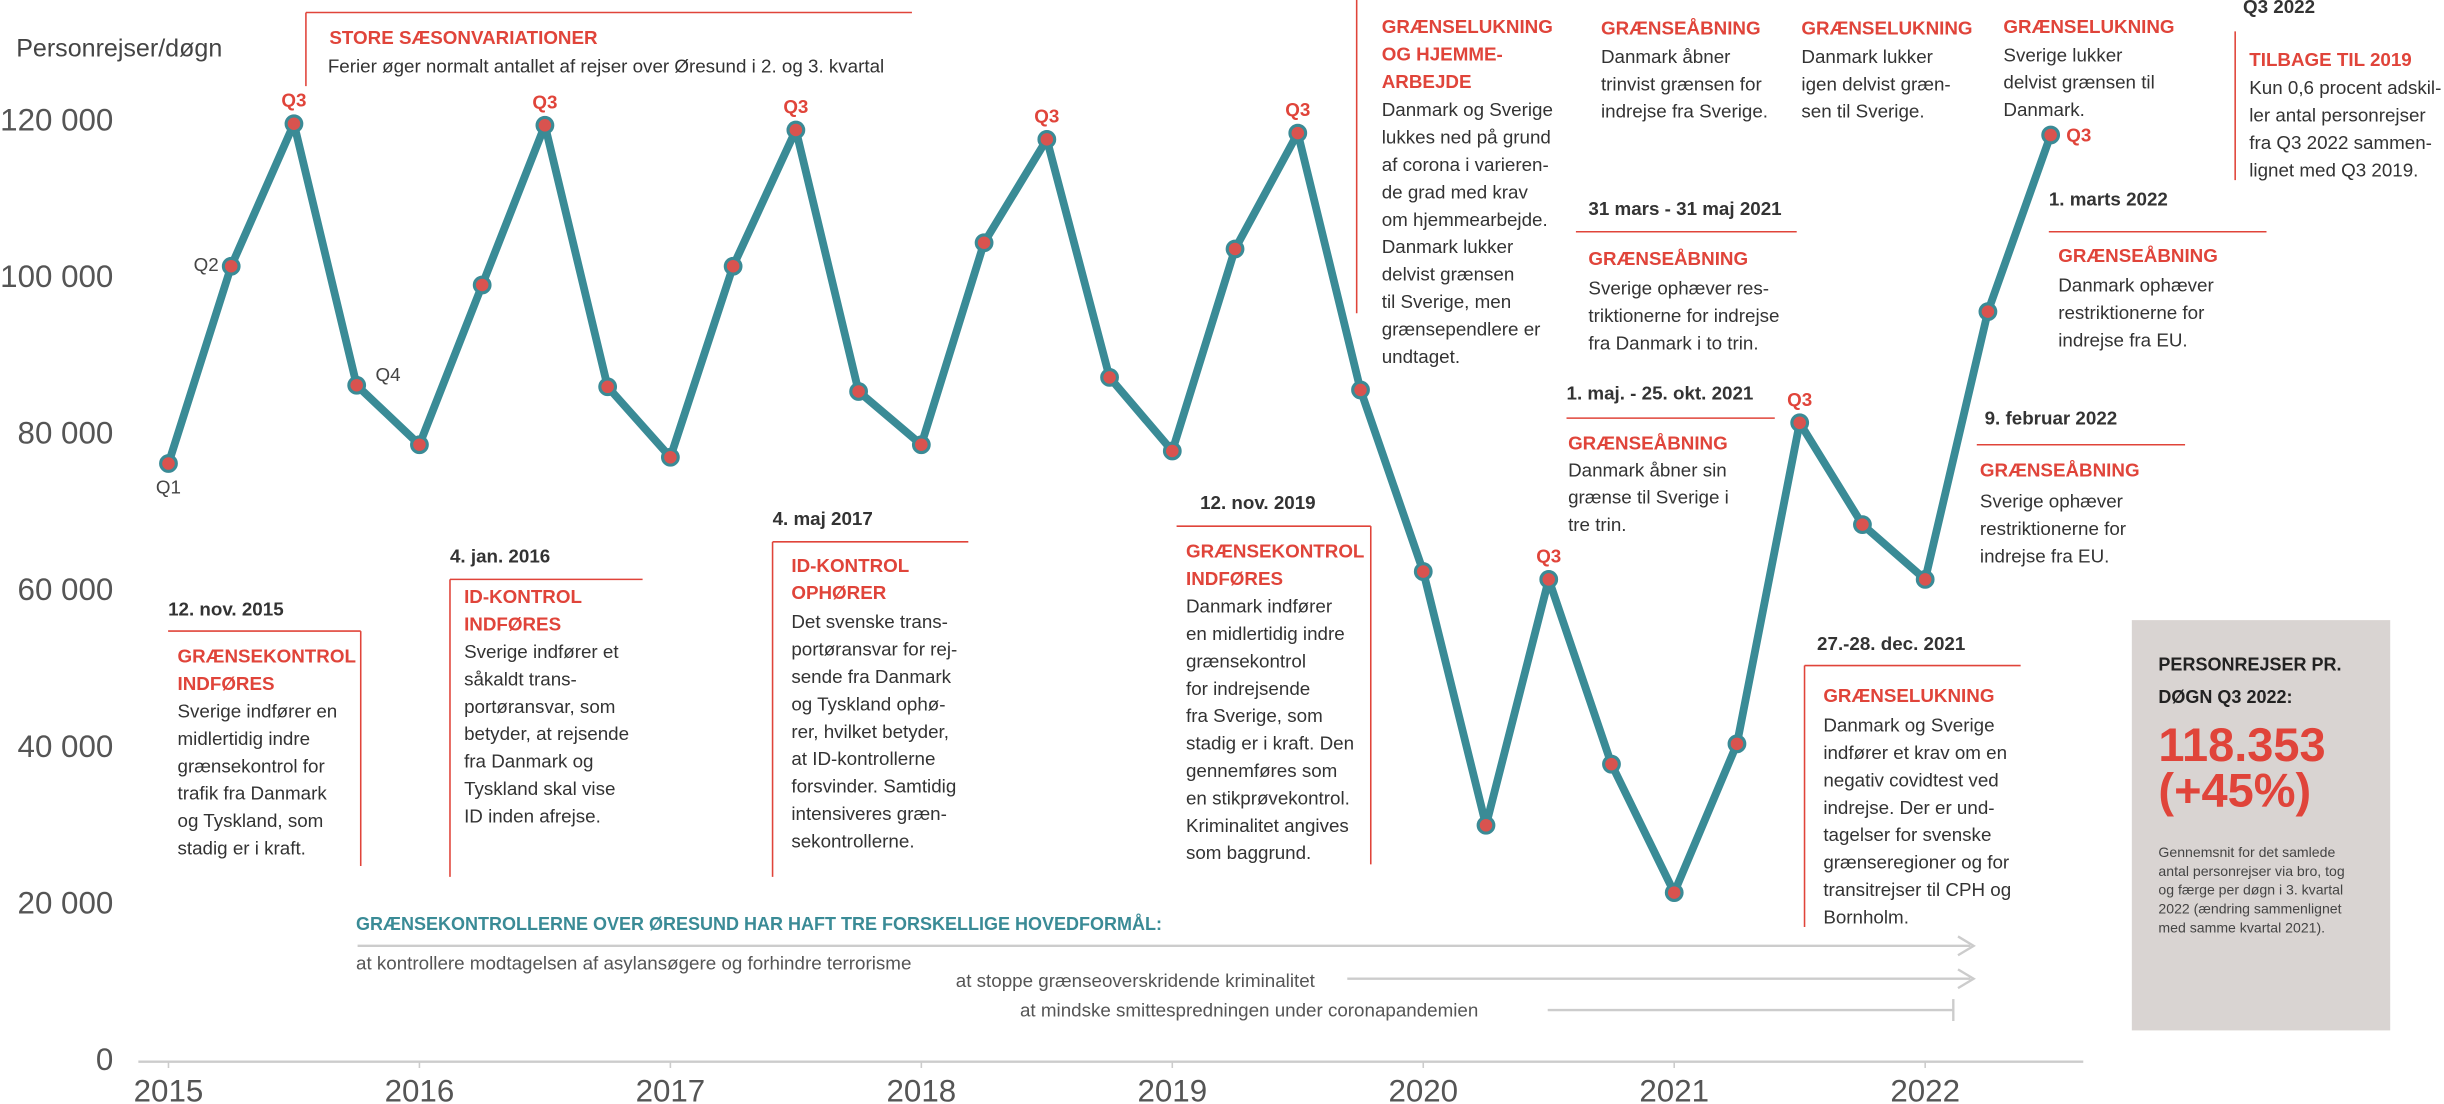 The image size is (2444, 1104). Describe the element at coordinates (2279, 8) in the screenshot. I see `annotation-date: Q3 2022` at that location.